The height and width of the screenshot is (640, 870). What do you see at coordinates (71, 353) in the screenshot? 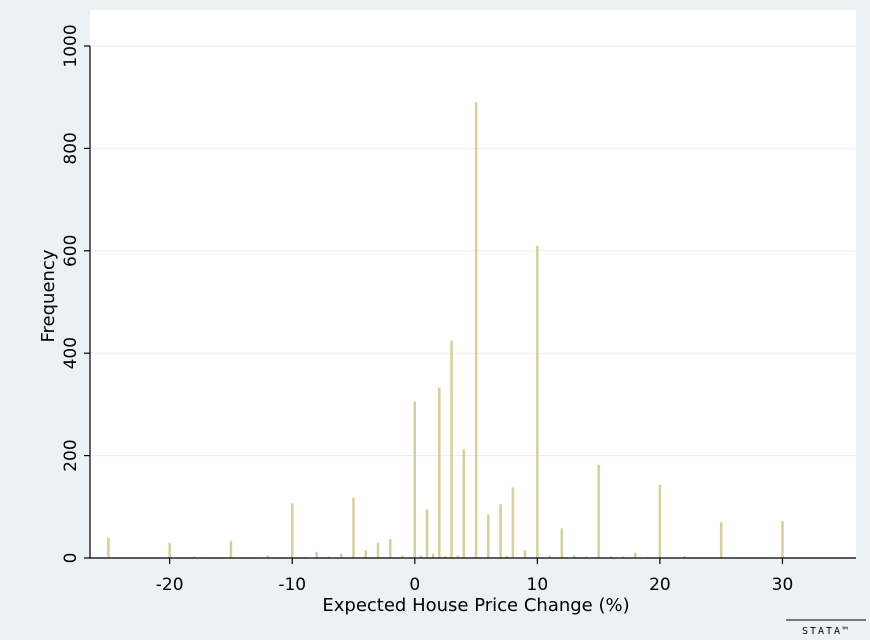
I see `y-tick-label: 400` at bounding box center [71, 353].